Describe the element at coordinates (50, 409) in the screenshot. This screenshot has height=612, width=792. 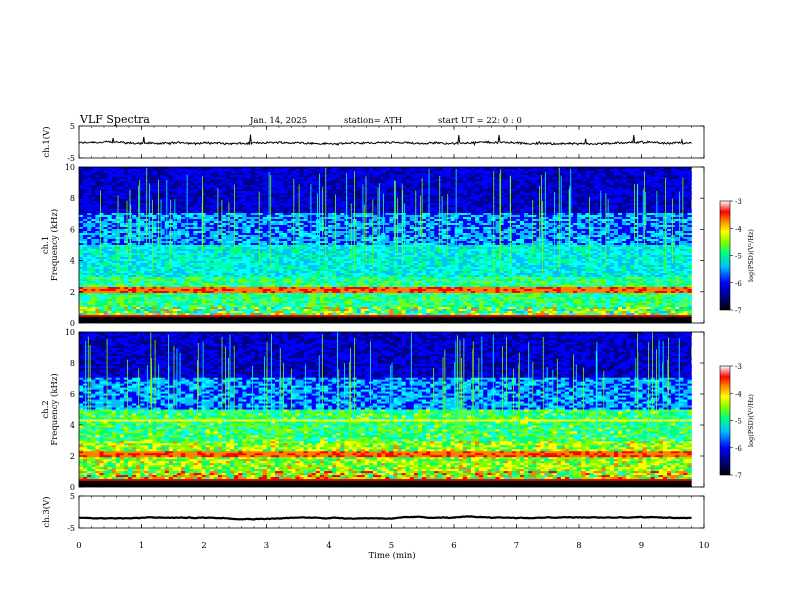
I see `y-axis-label: ch.2Frequency (kHz)` at that location.